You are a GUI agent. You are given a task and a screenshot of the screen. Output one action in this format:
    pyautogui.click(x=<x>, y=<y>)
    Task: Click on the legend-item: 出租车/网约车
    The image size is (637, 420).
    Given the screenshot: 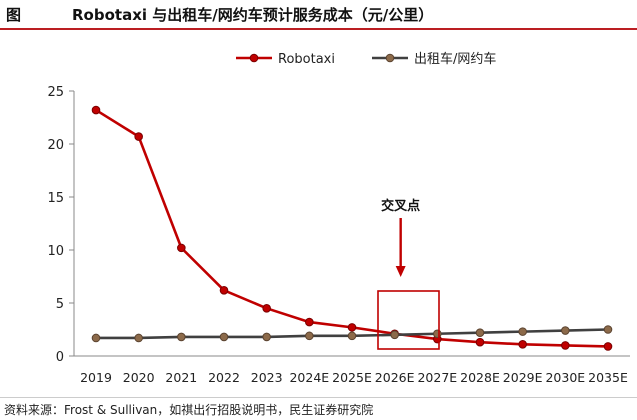 What is the action you would take?
    pyautogui.click(x=434, y=59)
    